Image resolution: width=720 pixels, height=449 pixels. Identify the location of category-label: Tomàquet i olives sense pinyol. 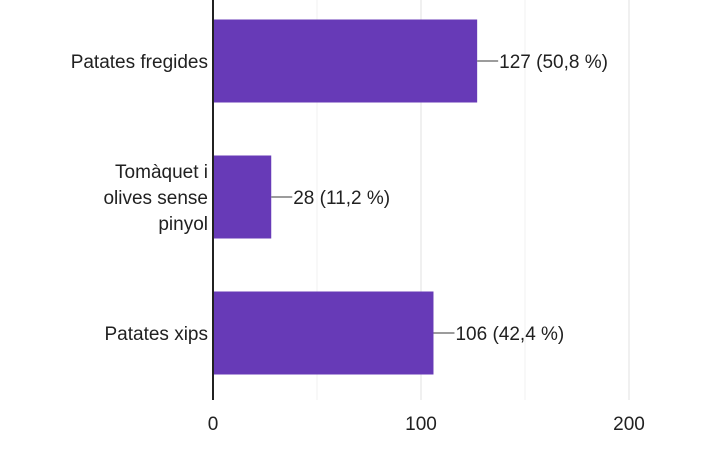
(155, 198).